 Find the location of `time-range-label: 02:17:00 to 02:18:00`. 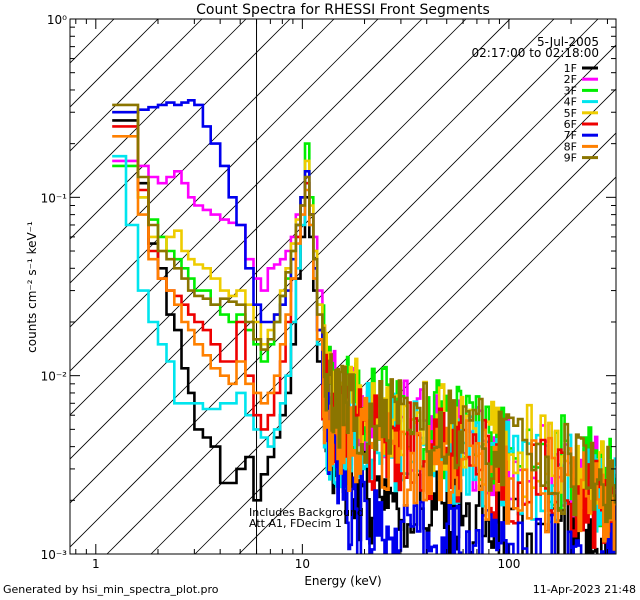

time-range-label: 02:17:00 to 02:18:00 is located at coordinates (535, 53).